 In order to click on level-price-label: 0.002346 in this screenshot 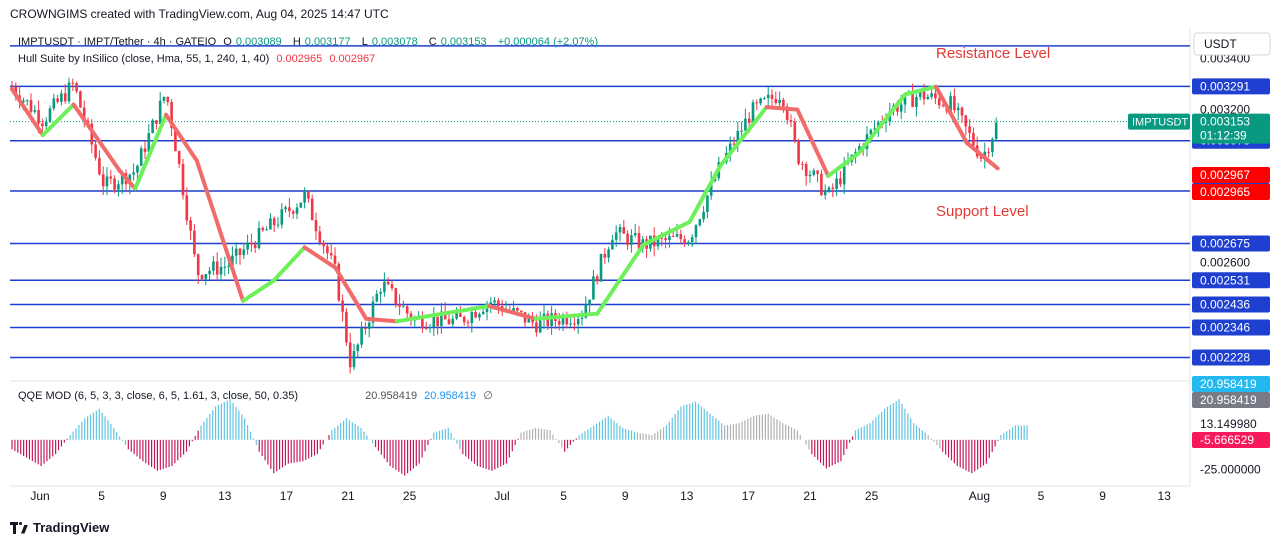, I will do `click(1225, 327)`.